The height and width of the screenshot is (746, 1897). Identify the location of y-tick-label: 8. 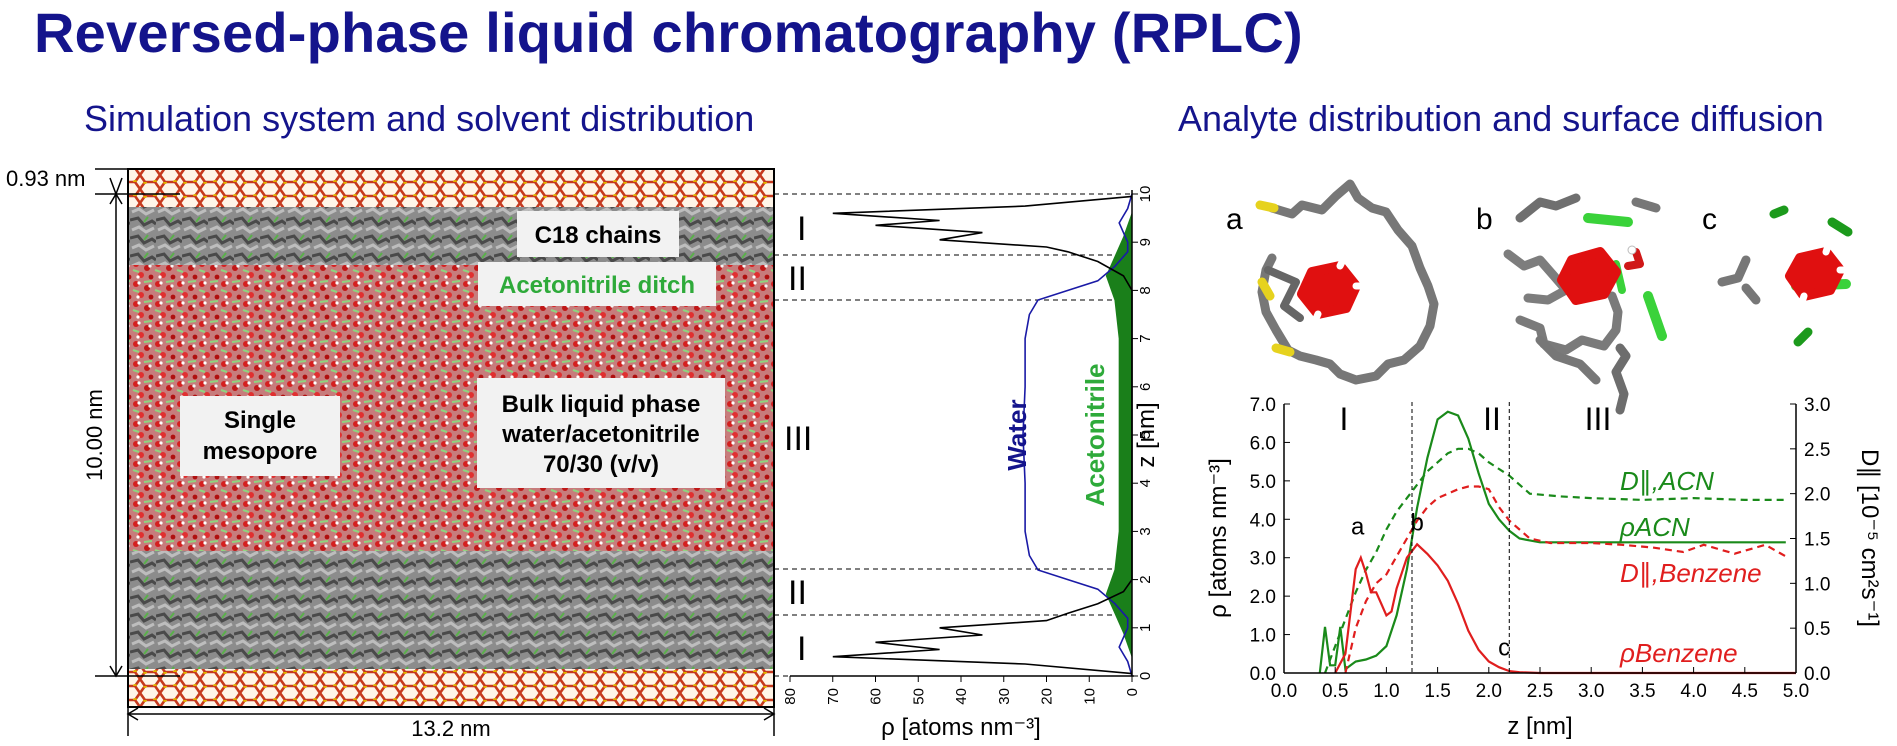
(1145, 290).